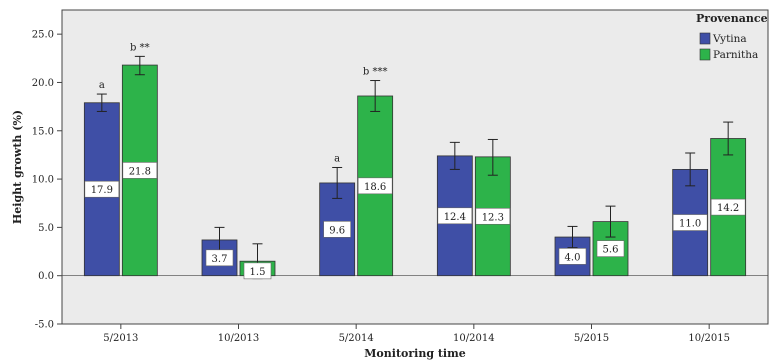 This screenshot has height=363, width=775. I want to click on data-label-box-vytina-5-2015, so click(572, 256).